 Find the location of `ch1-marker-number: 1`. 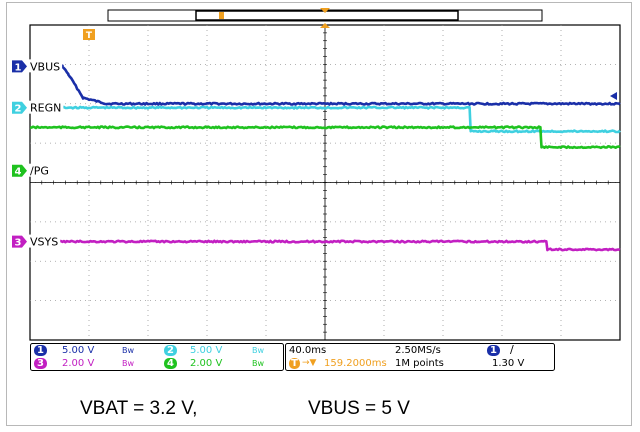

ch1-marker-number: 1 is located at coordinates (18, 67).